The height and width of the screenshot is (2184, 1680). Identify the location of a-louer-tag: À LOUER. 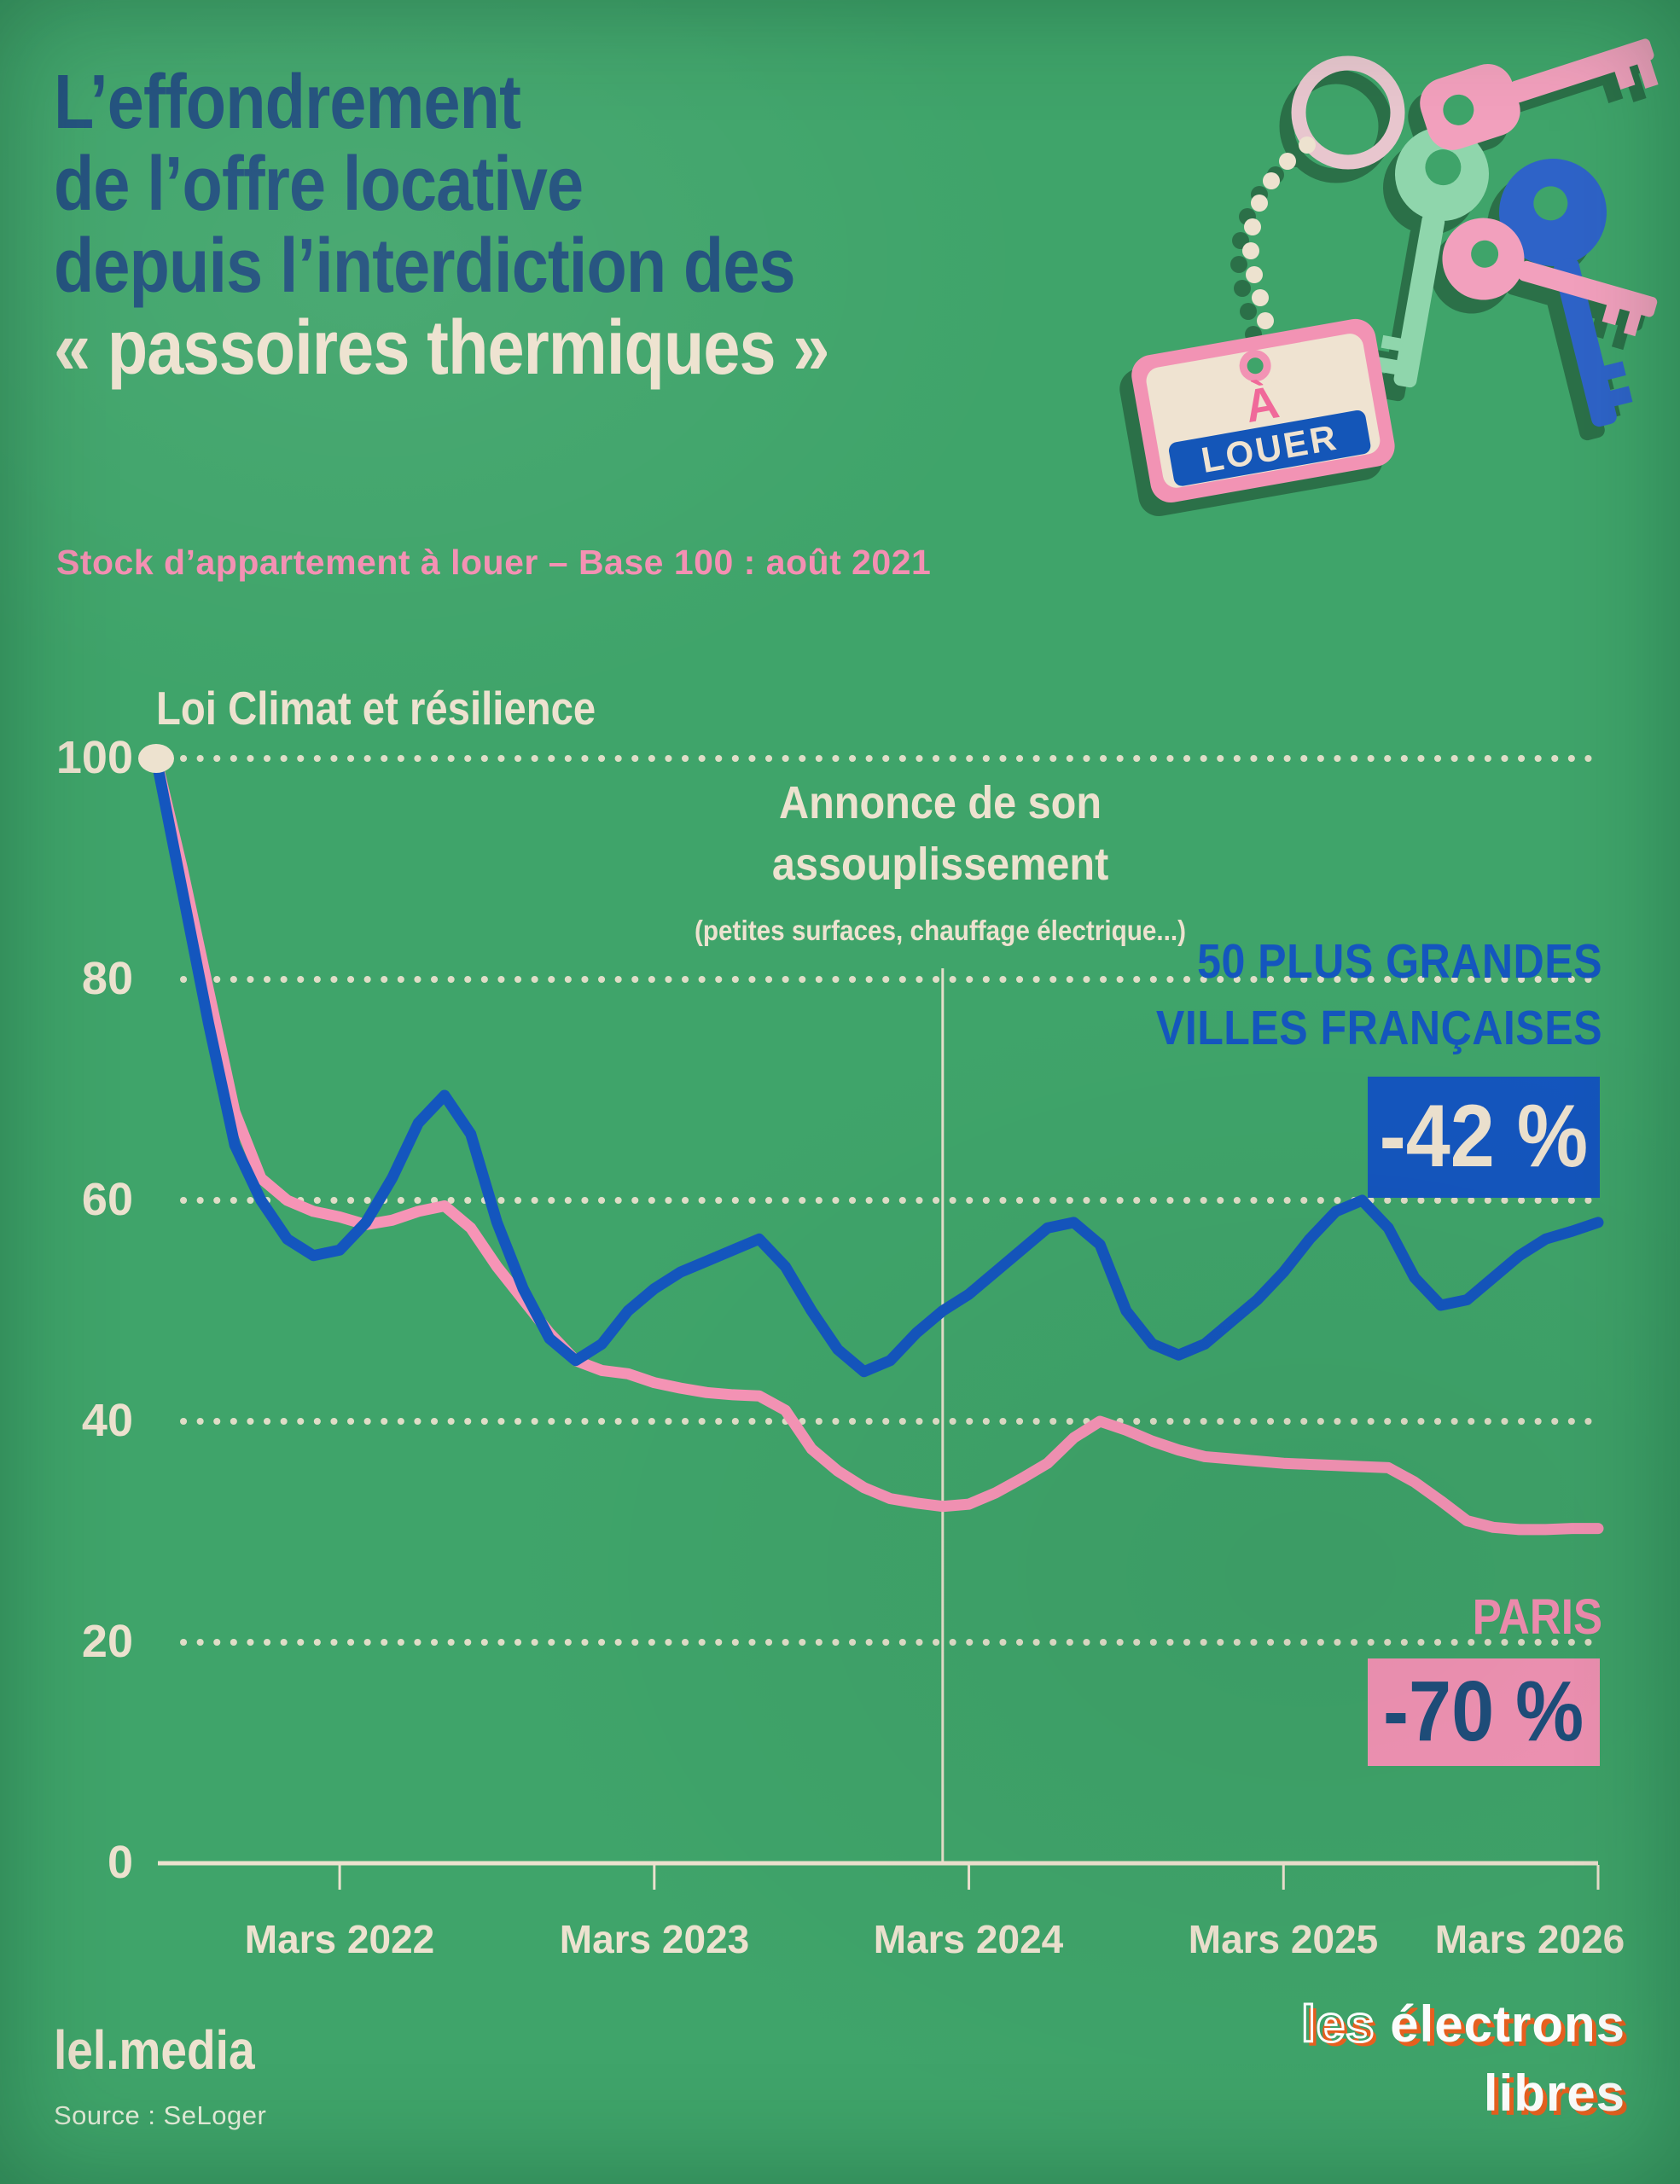
(1263, 410).